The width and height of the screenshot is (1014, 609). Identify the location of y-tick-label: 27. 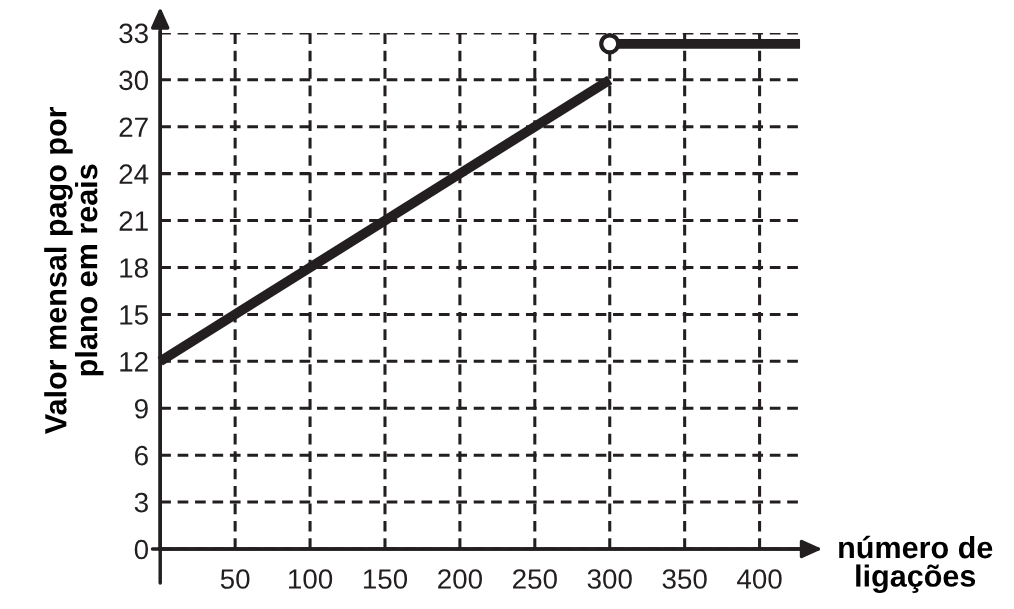
(133, 127).